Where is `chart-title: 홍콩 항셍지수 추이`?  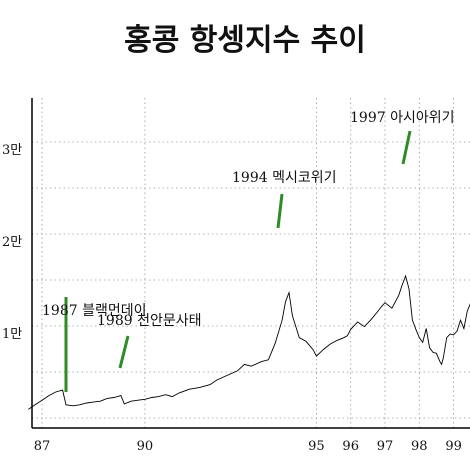 chart-title: 홍콩 항셍지수 추이 is located at coordinates (245, 40).